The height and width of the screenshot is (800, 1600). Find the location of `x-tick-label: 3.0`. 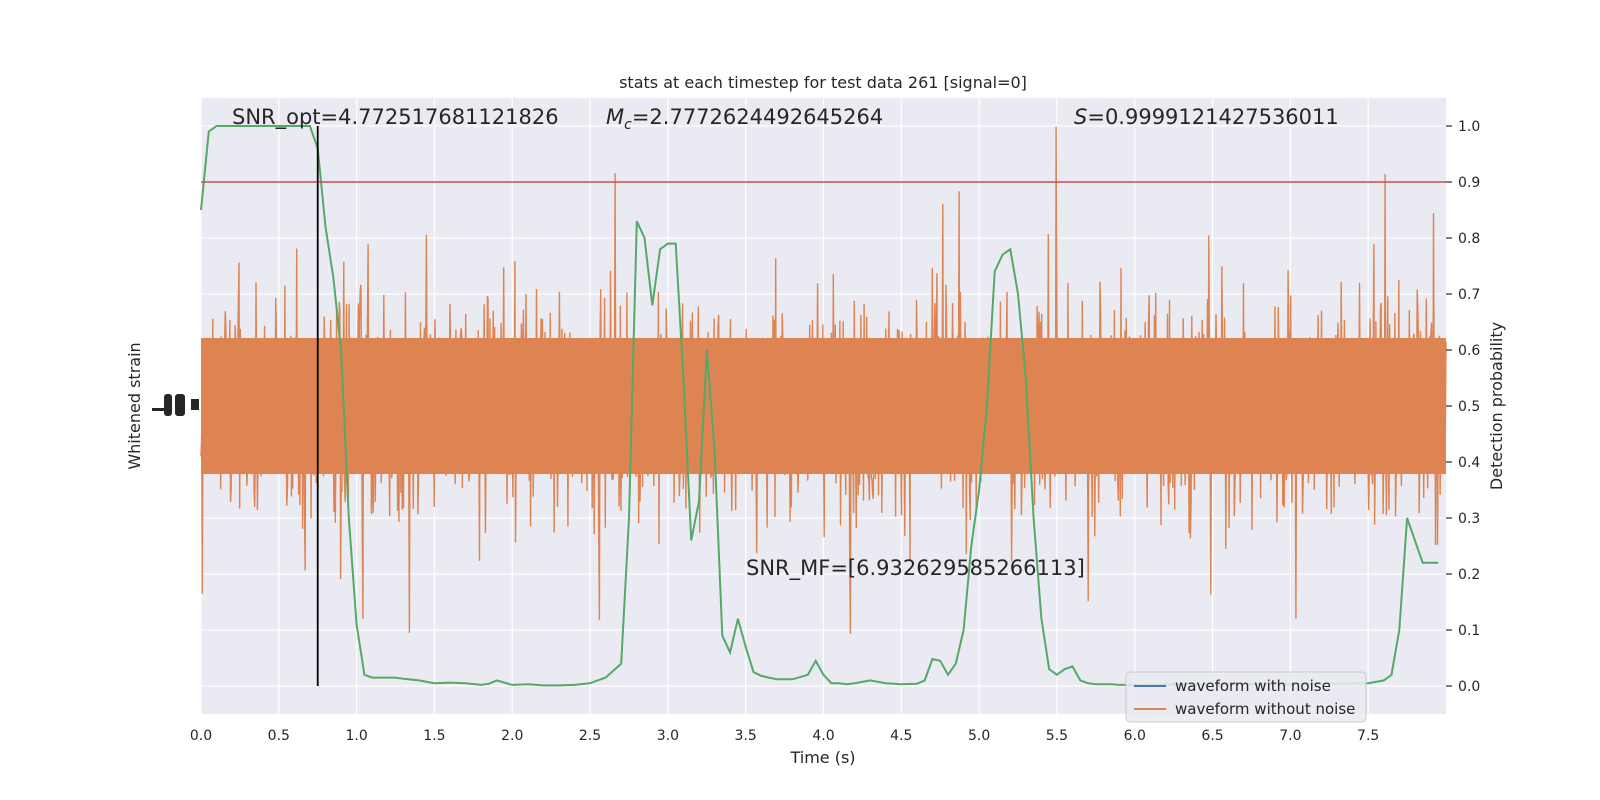

x-tick-label: 3.0 is located at coordinates (668, 736).